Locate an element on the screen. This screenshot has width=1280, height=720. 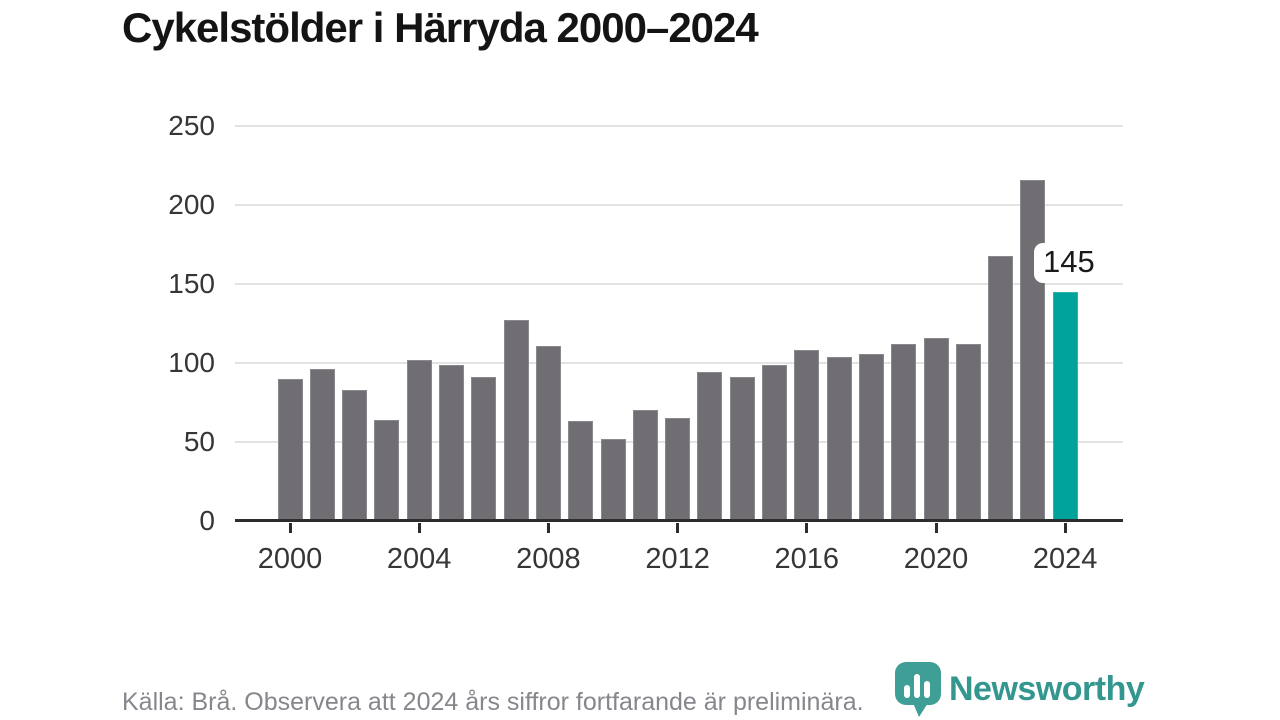
bar-2022 is located at coordinates (1001, 388).